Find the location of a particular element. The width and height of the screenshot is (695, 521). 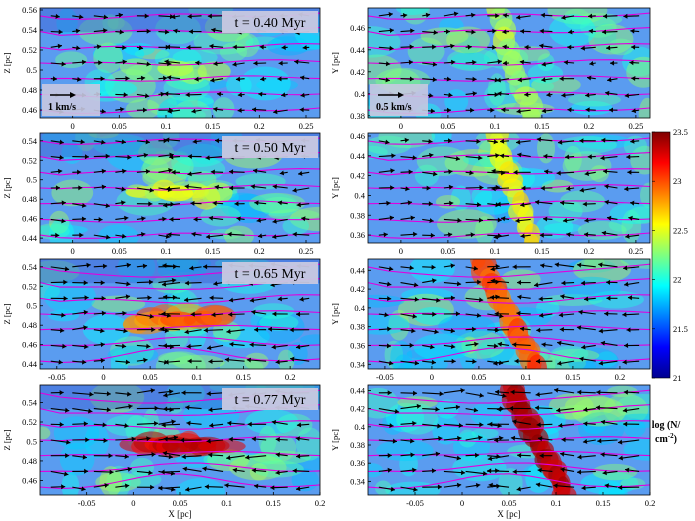

time-label: t = 0.77 Myr is located at coordinates (270, 400).